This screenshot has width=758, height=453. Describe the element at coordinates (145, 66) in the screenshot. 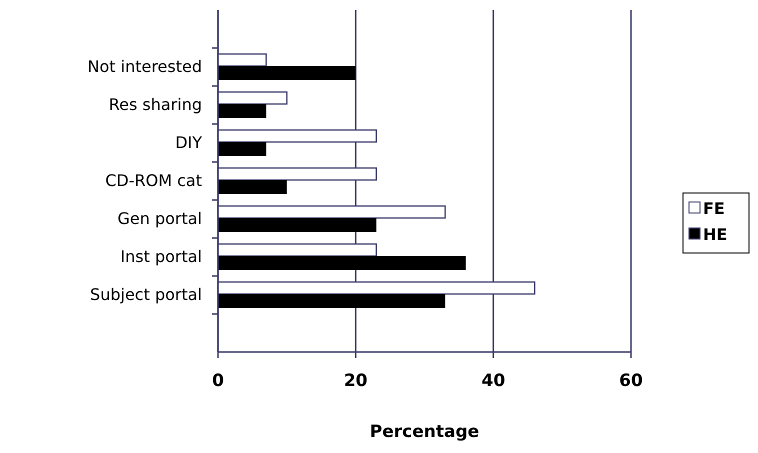

I see `y-tick-label: Not interested` at that location.